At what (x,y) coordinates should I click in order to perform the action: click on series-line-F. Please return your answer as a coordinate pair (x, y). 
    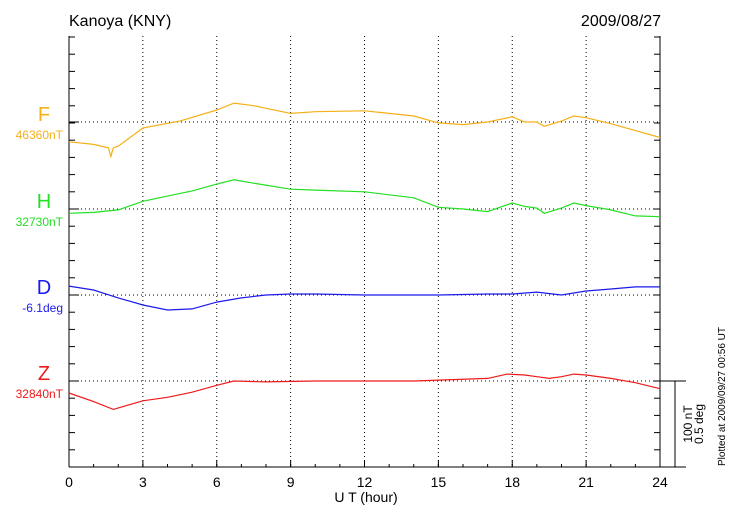
    Looking at the image, I should click on (364, 130).